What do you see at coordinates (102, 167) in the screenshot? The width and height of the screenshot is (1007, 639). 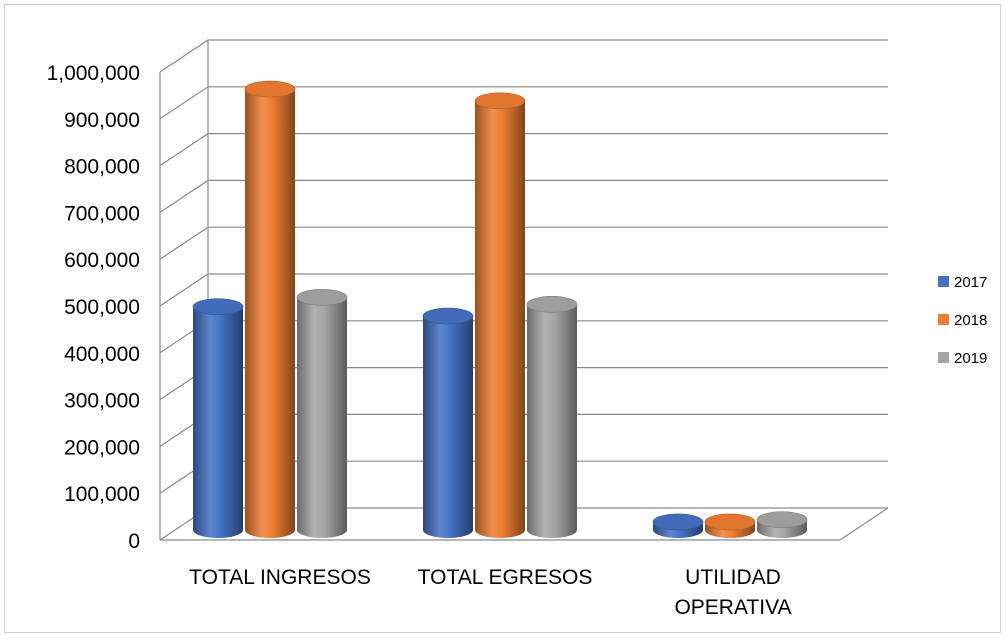 I see `y-tick-label: 800,000` at bounding box center [102, 167].